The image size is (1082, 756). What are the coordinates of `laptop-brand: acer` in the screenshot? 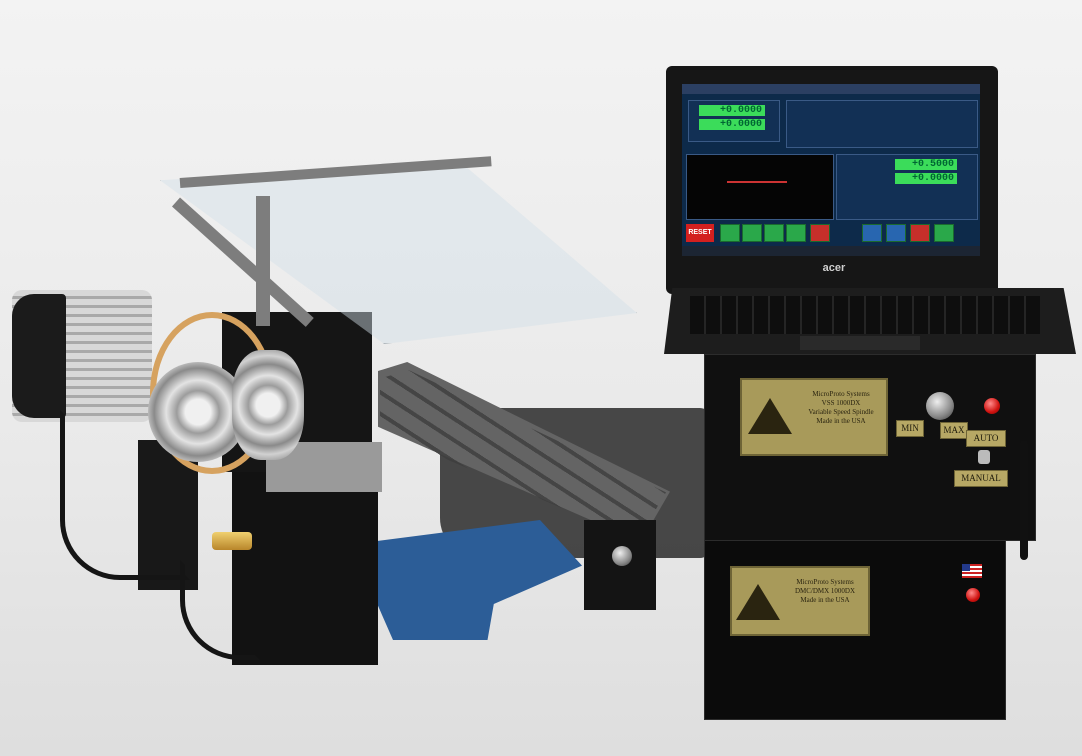 It's located at (834, 268).